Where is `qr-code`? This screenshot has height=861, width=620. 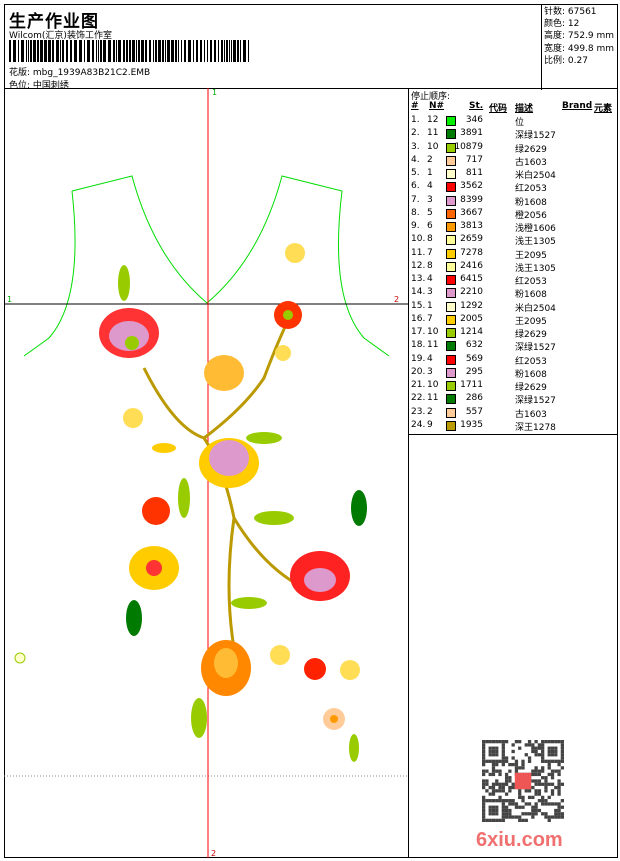
qr-code is located at coordinates (523, 781).